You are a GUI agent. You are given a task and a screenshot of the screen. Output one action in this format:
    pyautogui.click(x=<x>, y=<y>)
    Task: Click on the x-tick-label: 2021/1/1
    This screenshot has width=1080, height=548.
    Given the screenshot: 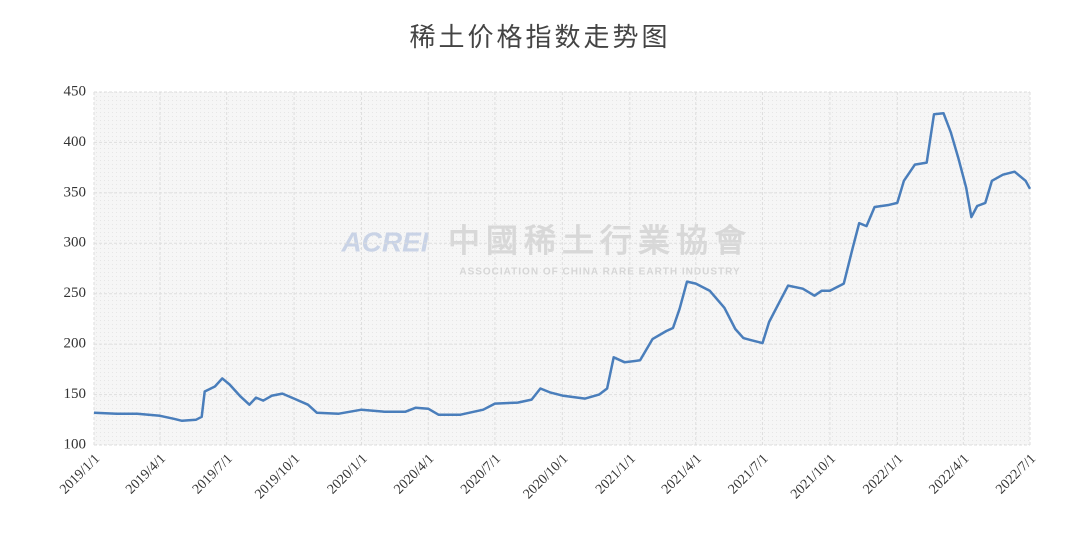 What is the action you would take?
    pyautogui.click(x=616, y=474)
    